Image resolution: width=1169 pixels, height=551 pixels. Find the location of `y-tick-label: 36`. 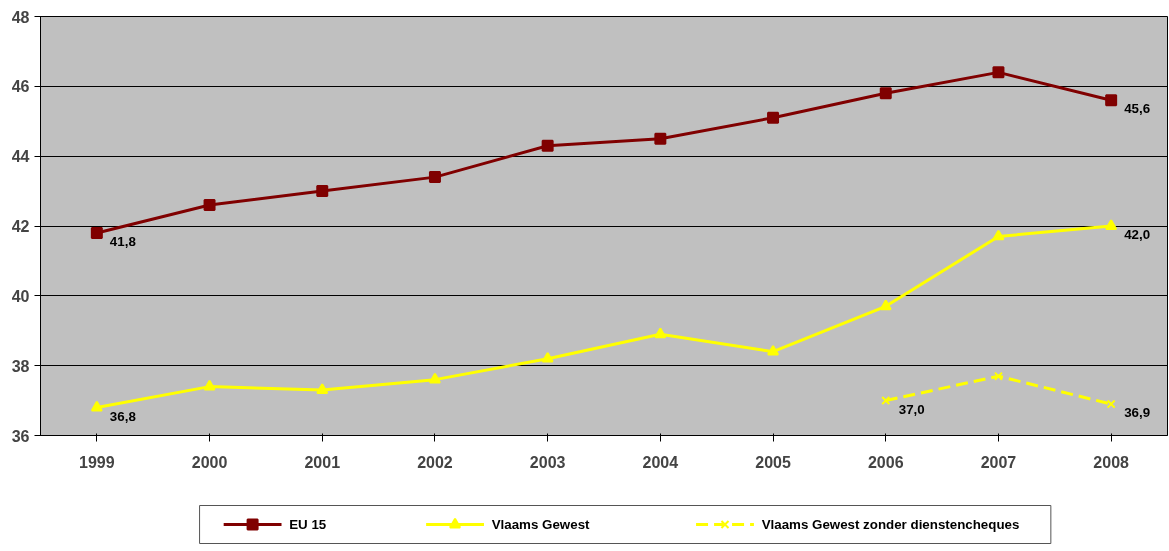

y-tick-label: 36 is located at coordinates (20, 436).